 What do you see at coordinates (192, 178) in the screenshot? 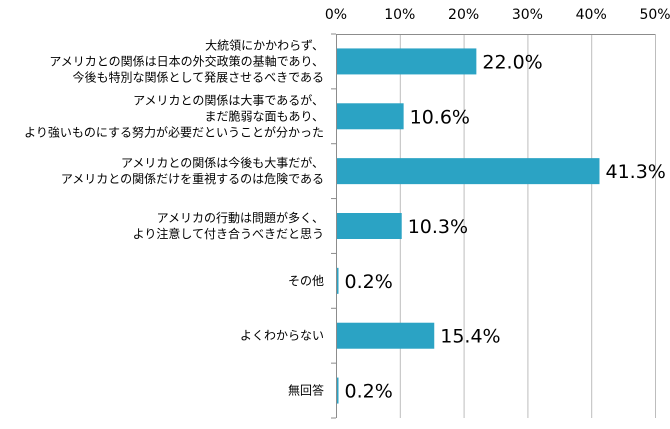
I see `category-label: アメリカとの関係だけを重視するのは危険である` at bounding box center [192, 178].